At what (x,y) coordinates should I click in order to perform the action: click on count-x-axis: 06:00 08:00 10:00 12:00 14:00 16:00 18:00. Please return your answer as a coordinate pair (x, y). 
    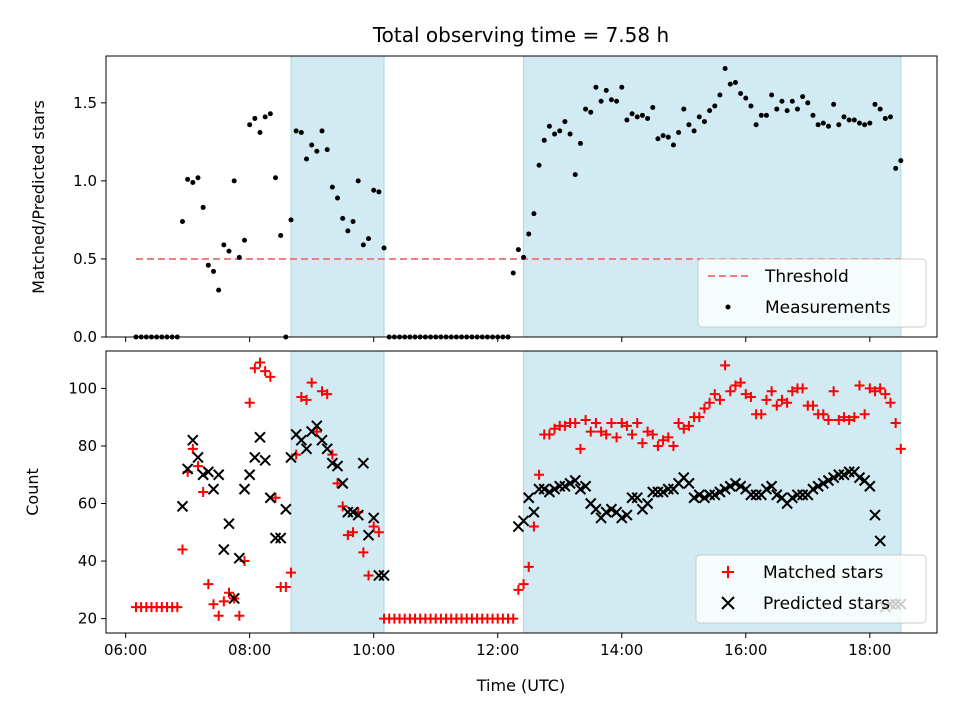
    Looking at the image, I should click on (497, 646).